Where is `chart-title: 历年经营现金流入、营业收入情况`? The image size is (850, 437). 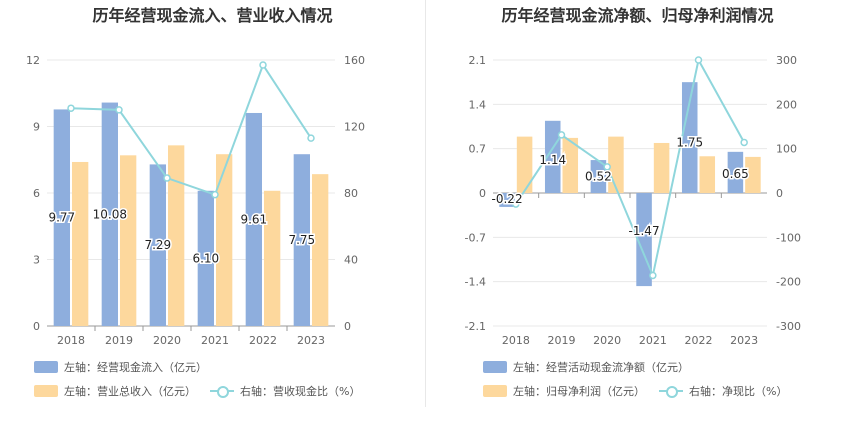 chart-title: 历年经营现金流入、营业收入情况 is located at coordinates (212, 15).